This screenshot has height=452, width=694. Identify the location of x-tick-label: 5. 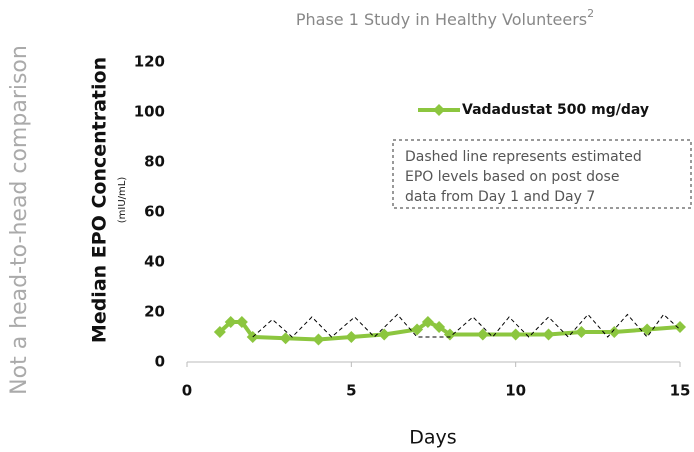
(351, 391).